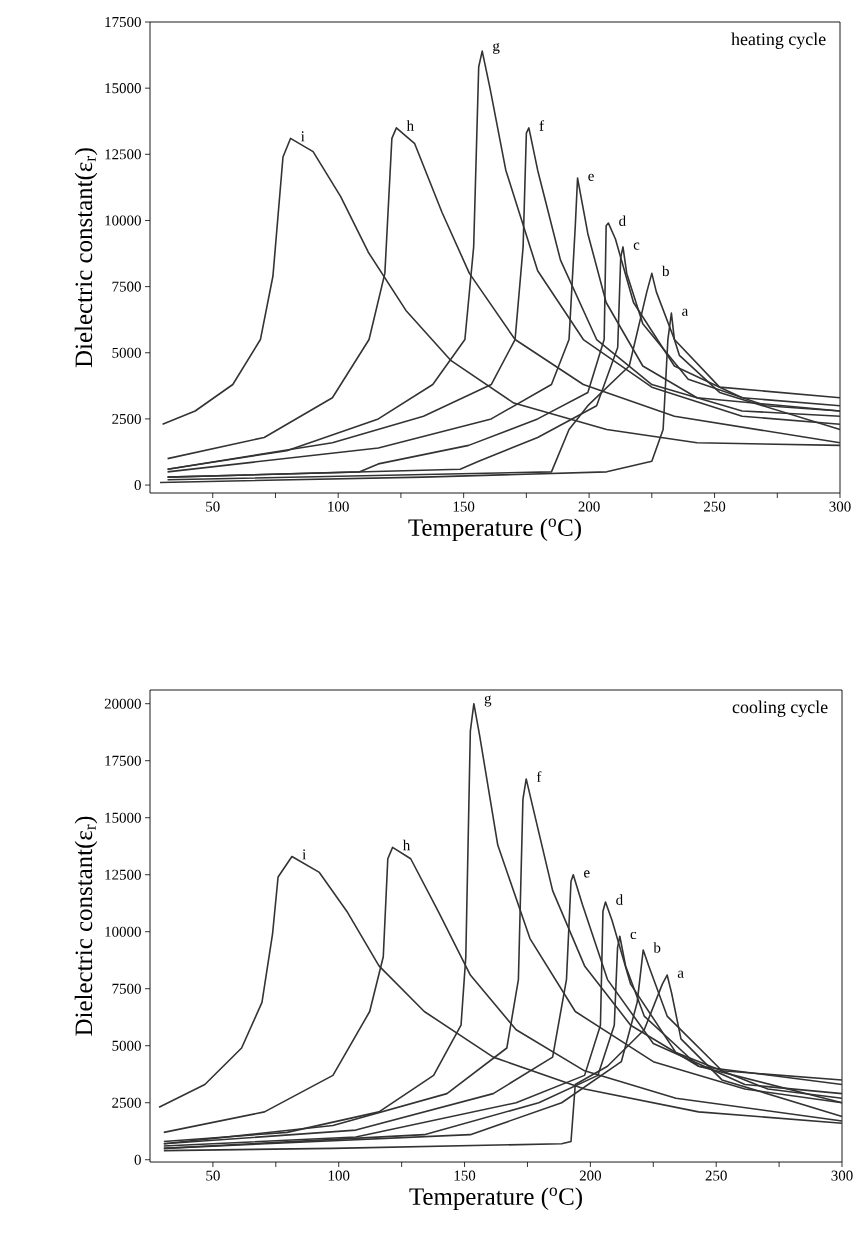 This screenshot has width=867, height=1255. I want to click on y-tick-label: 20000, so click(122, 703).